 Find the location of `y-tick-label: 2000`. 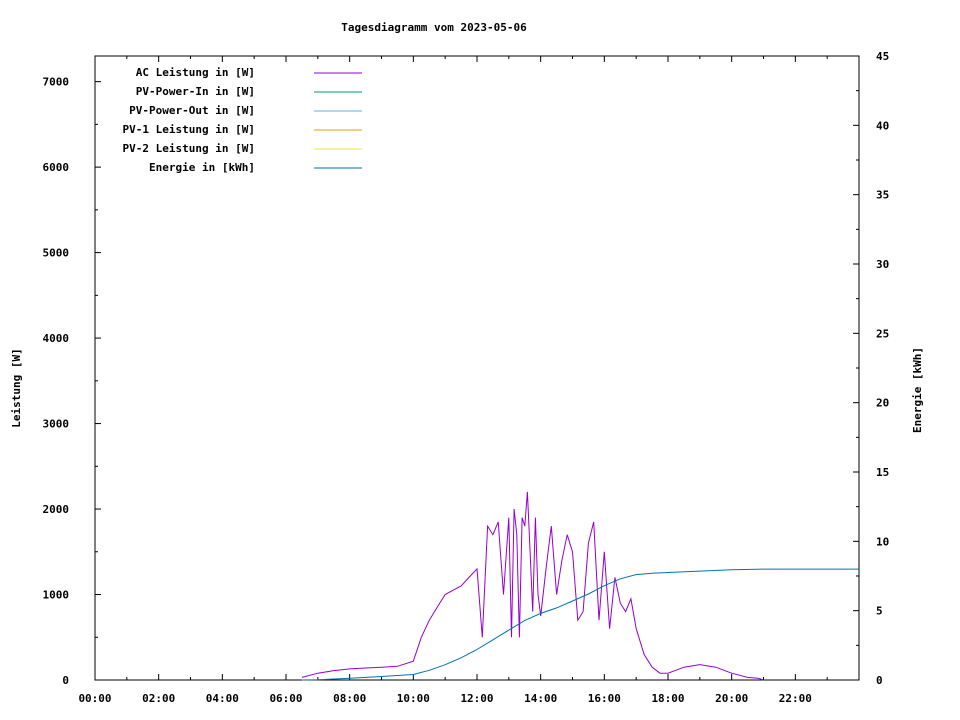

y-tick-label: 2000 is located at coordinates (56, 509).